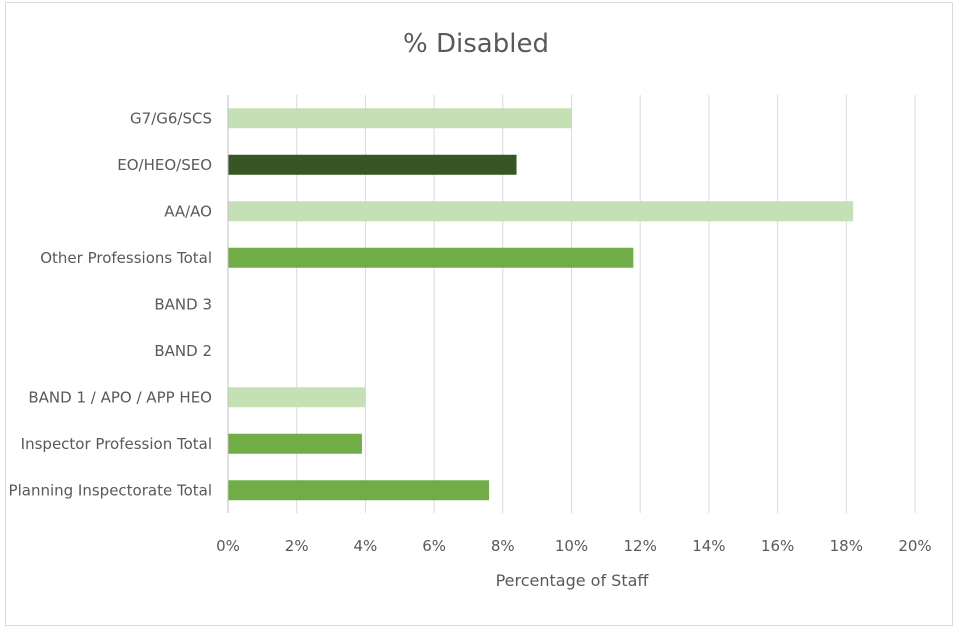 This screenshot has height=640, width=960. What do you see at coordinates (297, 546) in the screenshot?
I see `x-tick-label: 2%` at bounding box center [297, 546].